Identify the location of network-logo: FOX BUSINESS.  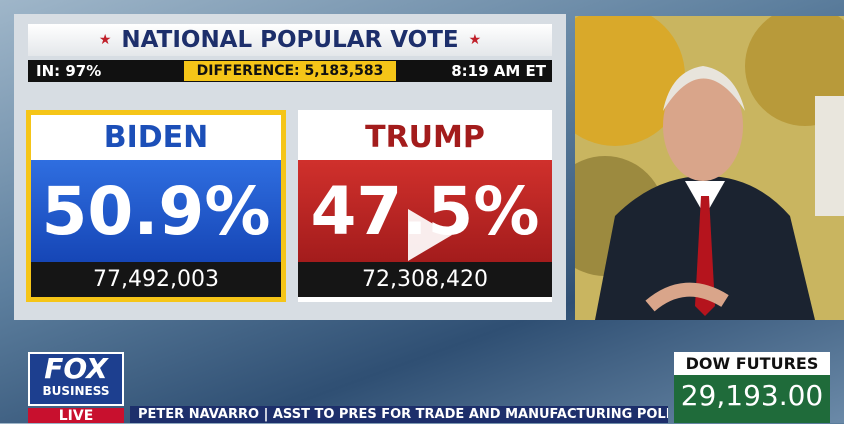
(76, 379).